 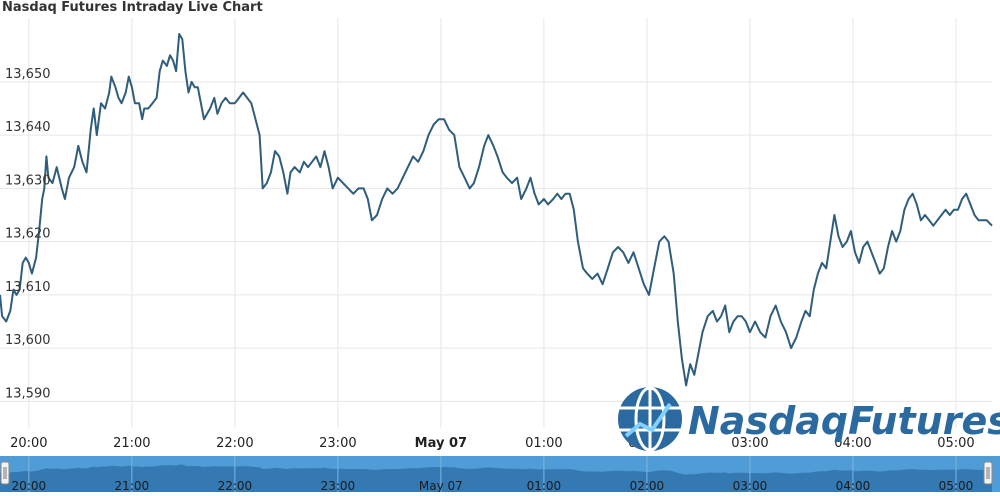 I want to click on chart-title: Nasdaq Futures Intraday Live Chart, so click(x=132, y=7).